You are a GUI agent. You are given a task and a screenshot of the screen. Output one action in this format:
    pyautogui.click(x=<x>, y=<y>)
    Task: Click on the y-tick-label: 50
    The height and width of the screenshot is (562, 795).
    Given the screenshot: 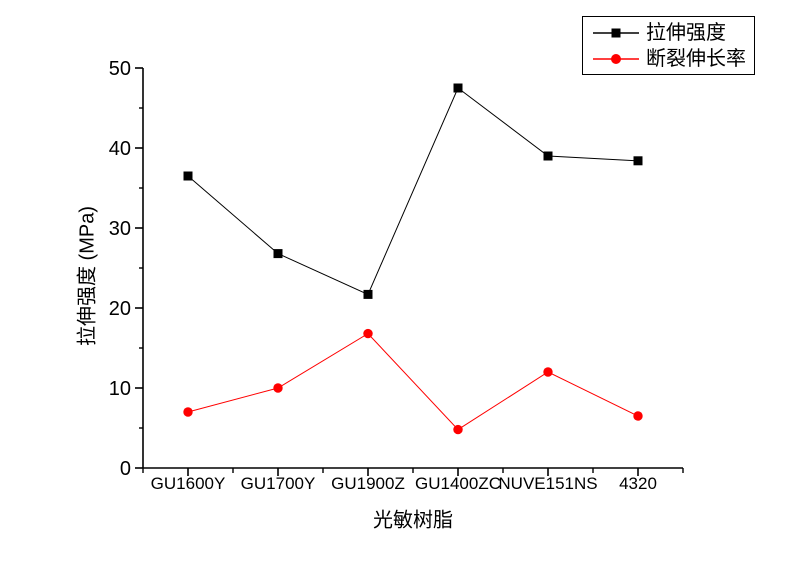 What is the action you would take?
    pyautogui.click(x=120, y=69)
    